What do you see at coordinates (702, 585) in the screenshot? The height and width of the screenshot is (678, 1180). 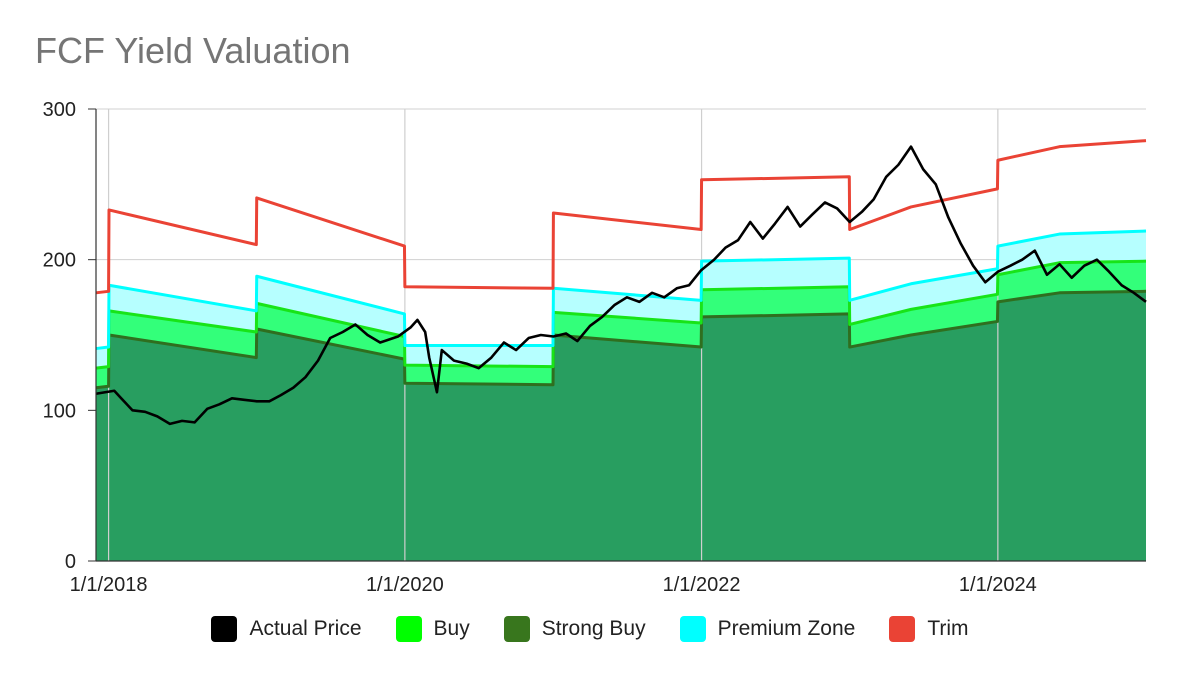 I see `x-tick-label-2022-01-01: 1/1/2022` at bounding box center [702, 585].